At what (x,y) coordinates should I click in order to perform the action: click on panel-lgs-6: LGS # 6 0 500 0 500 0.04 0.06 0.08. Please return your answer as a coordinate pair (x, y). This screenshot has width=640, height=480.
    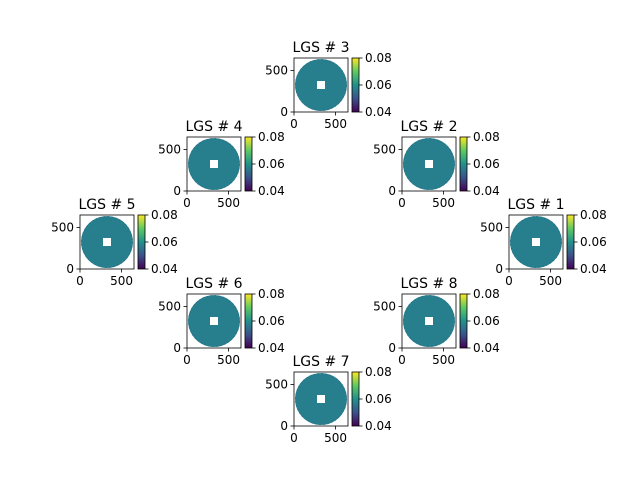
    Looking at the image, I should click on (221, 321).